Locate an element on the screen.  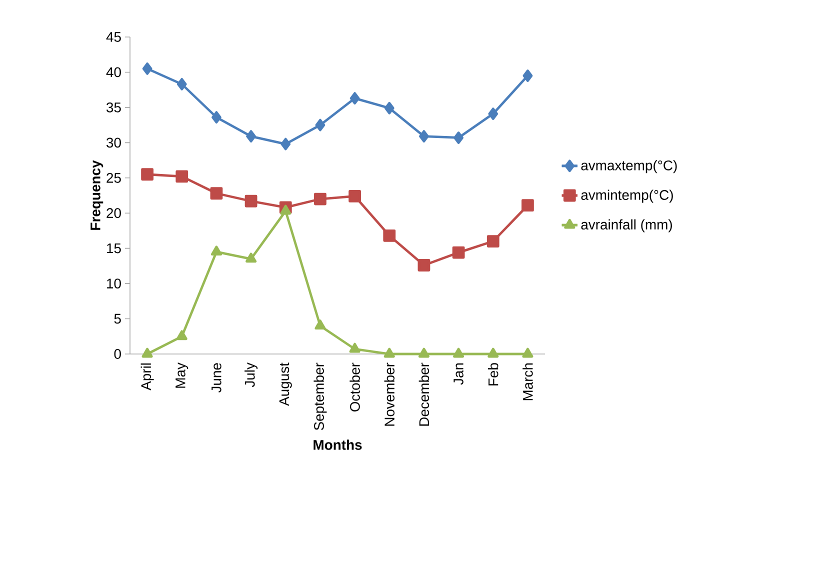
y-tick-label: 30 is located at coordinates (113, 143).